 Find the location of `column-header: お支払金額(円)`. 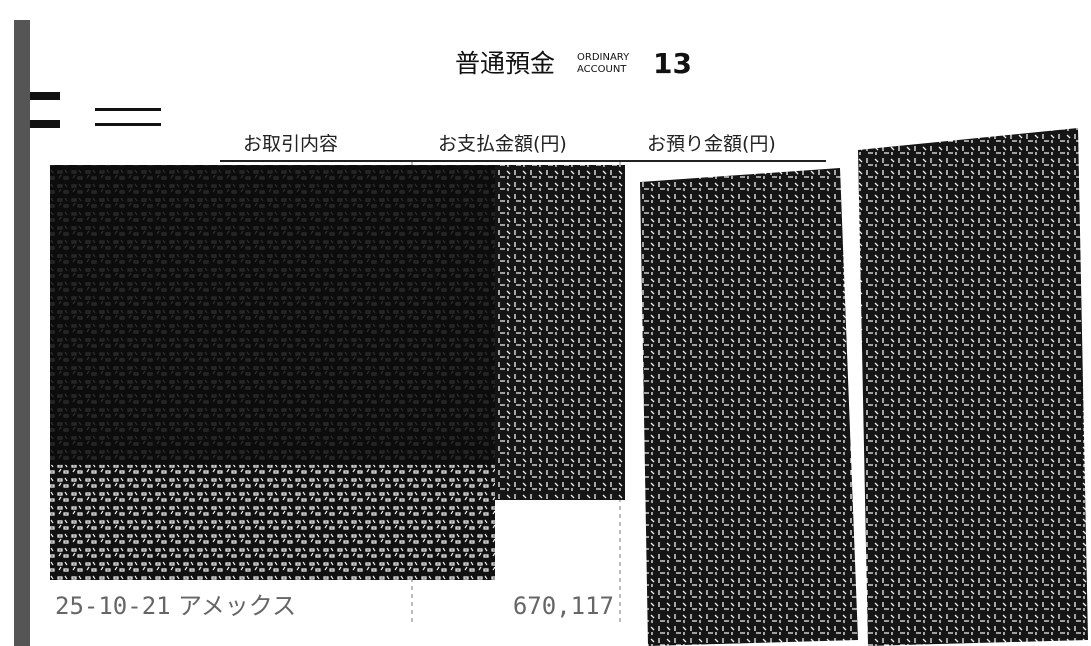

column-header: お支払金額(円) is located at coordinates (502, 144).